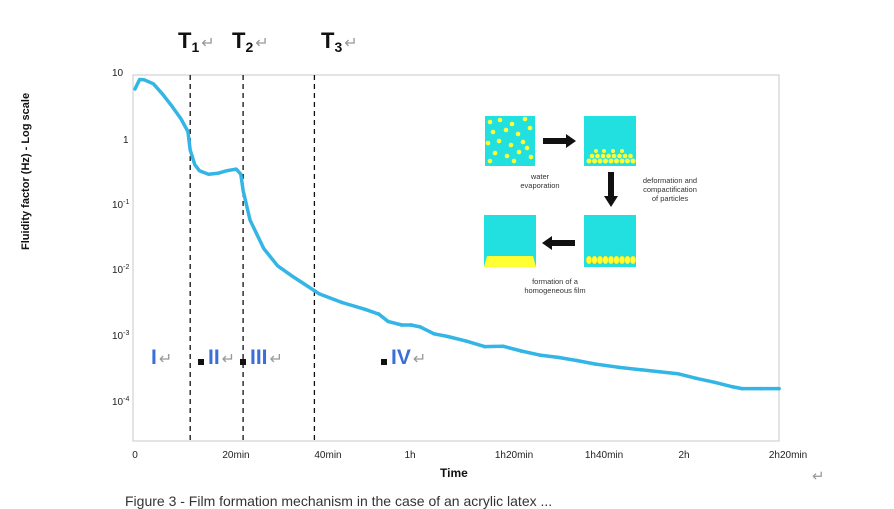  What do you see at coordinates (818, 476) in the screenshot?
I see `return-mark: ↵` at bounding box center [818, 476].